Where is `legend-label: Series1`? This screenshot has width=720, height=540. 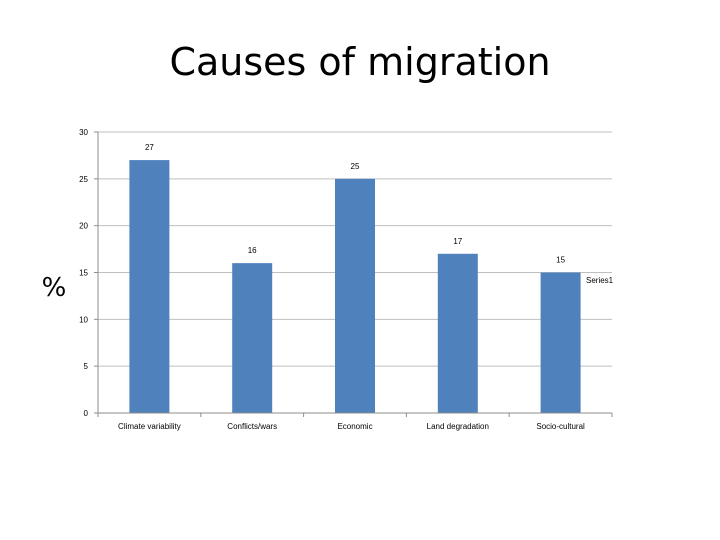
legend-label: Series1 is located at coordinates (600, 280).